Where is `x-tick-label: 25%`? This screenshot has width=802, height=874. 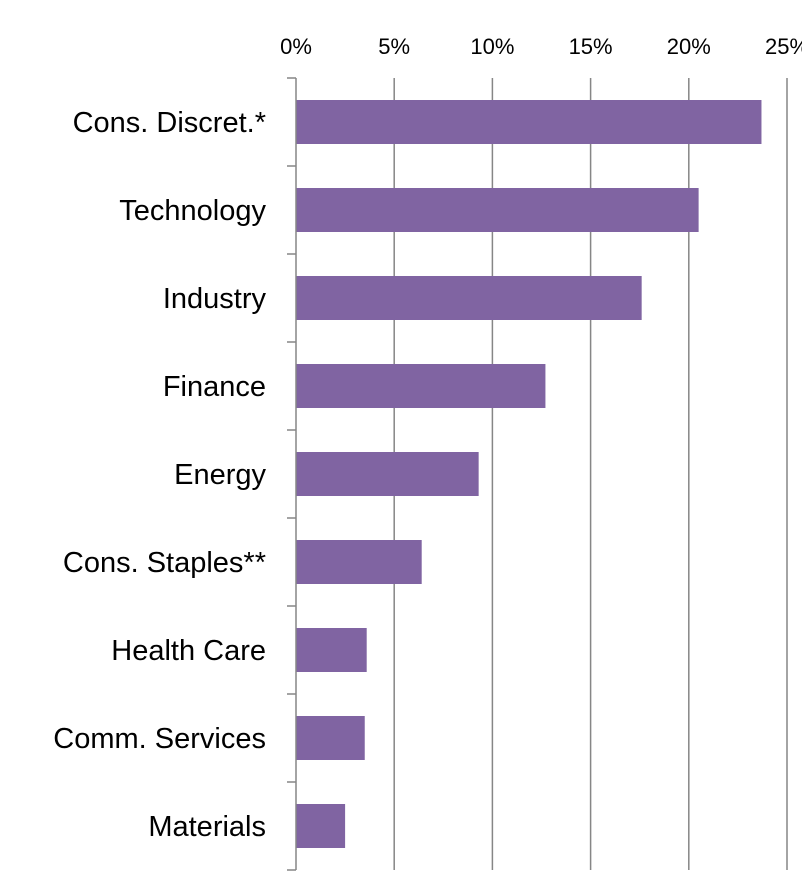
x-tick-label: 25% is located at coordinates (783, 46).